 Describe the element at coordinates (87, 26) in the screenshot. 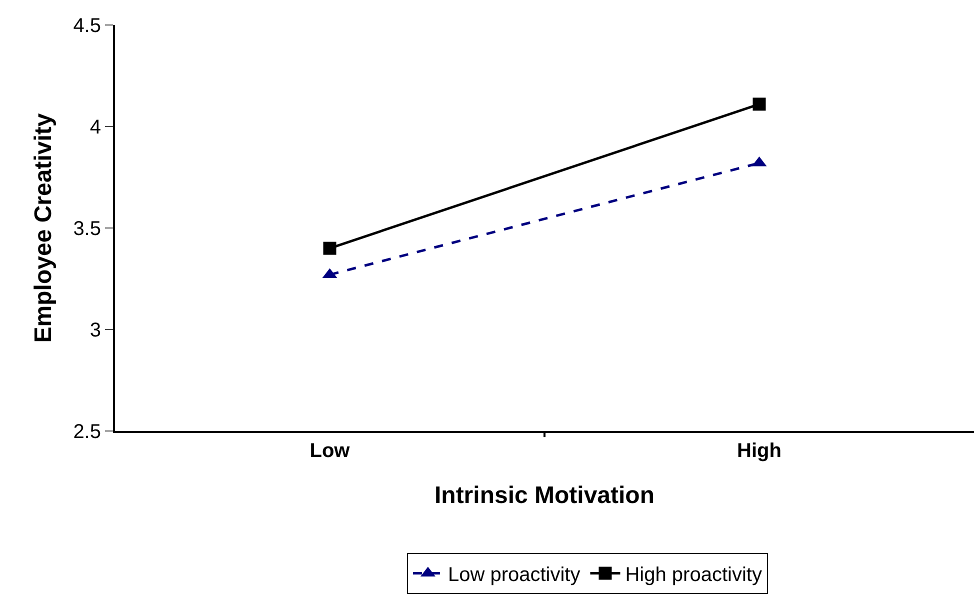

I see `y-tick-label: 4.5` at that location.